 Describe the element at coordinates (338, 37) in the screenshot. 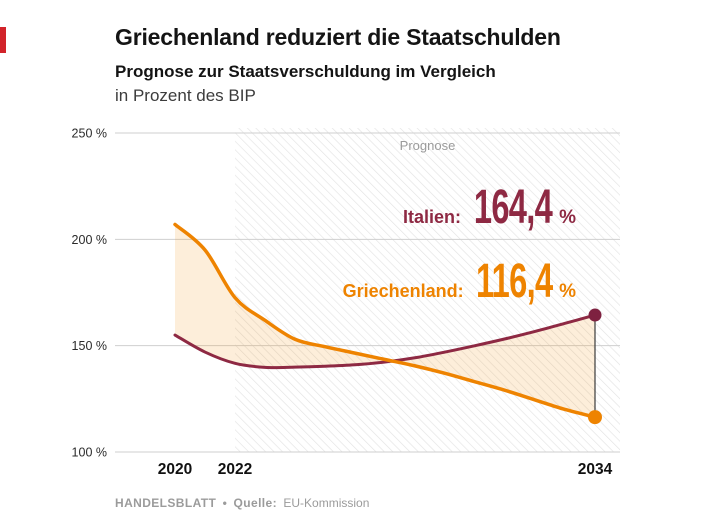

I see `page-title: Griechenland reduziert die Staatschulden` at that location.